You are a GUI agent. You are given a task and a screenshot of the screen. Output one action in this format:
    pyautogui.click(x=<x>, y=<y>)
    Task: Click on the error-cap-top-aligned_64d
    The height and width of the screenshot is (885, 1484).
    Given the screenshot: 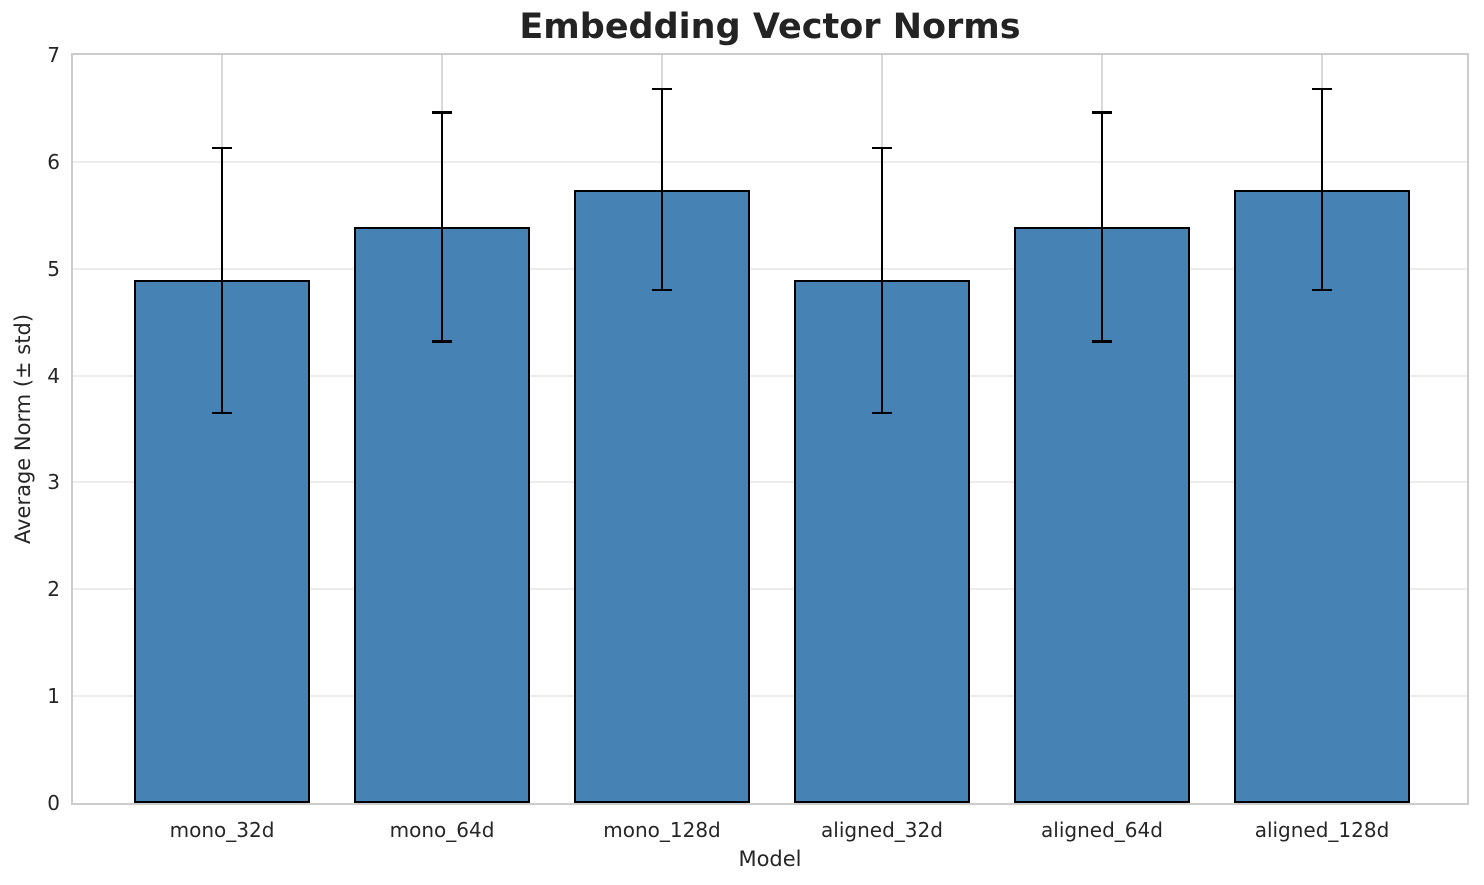 What is the action you would take?
    pyautogui.click(x=1102, y=112)
    